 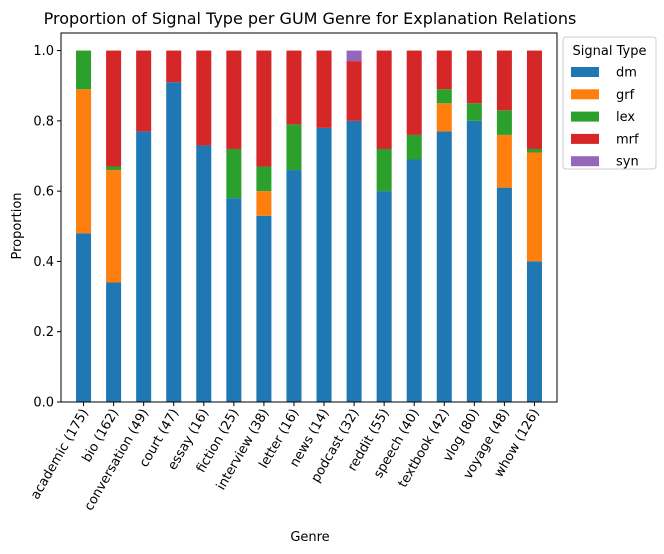 I want to click on y-tick-label-2: 0.4, so click(x=43, y=262).